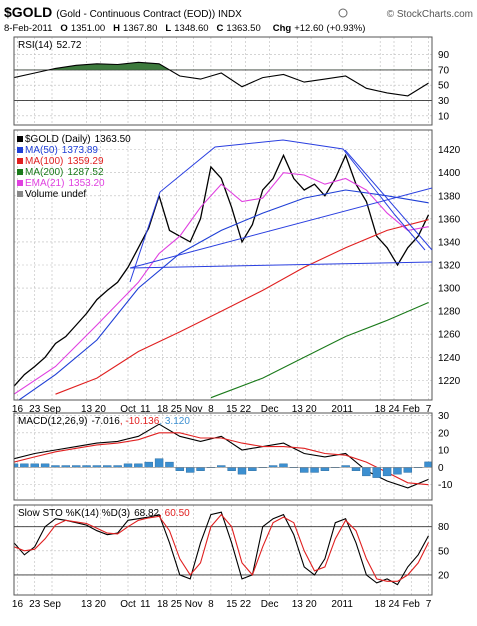 The height and width of the screenshot is (626, 477). I want to click on x-tick-label: 23, so click(35, 409).